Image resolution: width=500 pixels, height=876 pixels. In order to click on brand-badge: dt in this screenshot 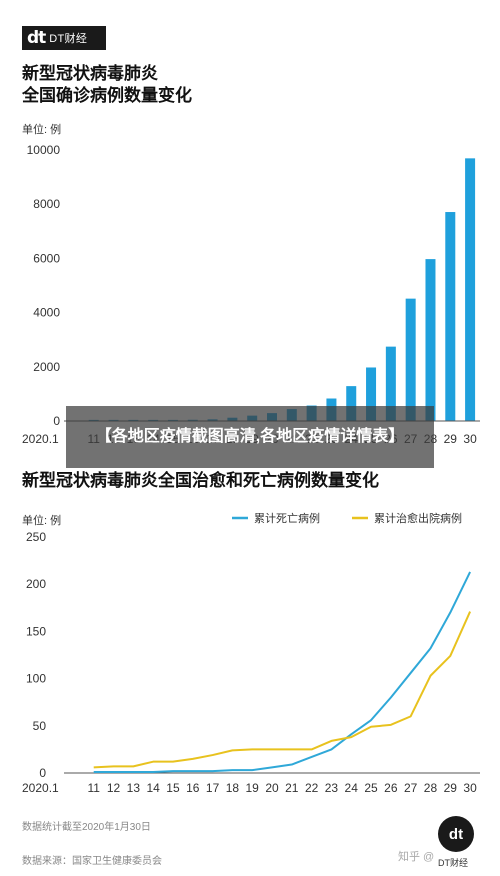, I will do `click(456, 834)`.